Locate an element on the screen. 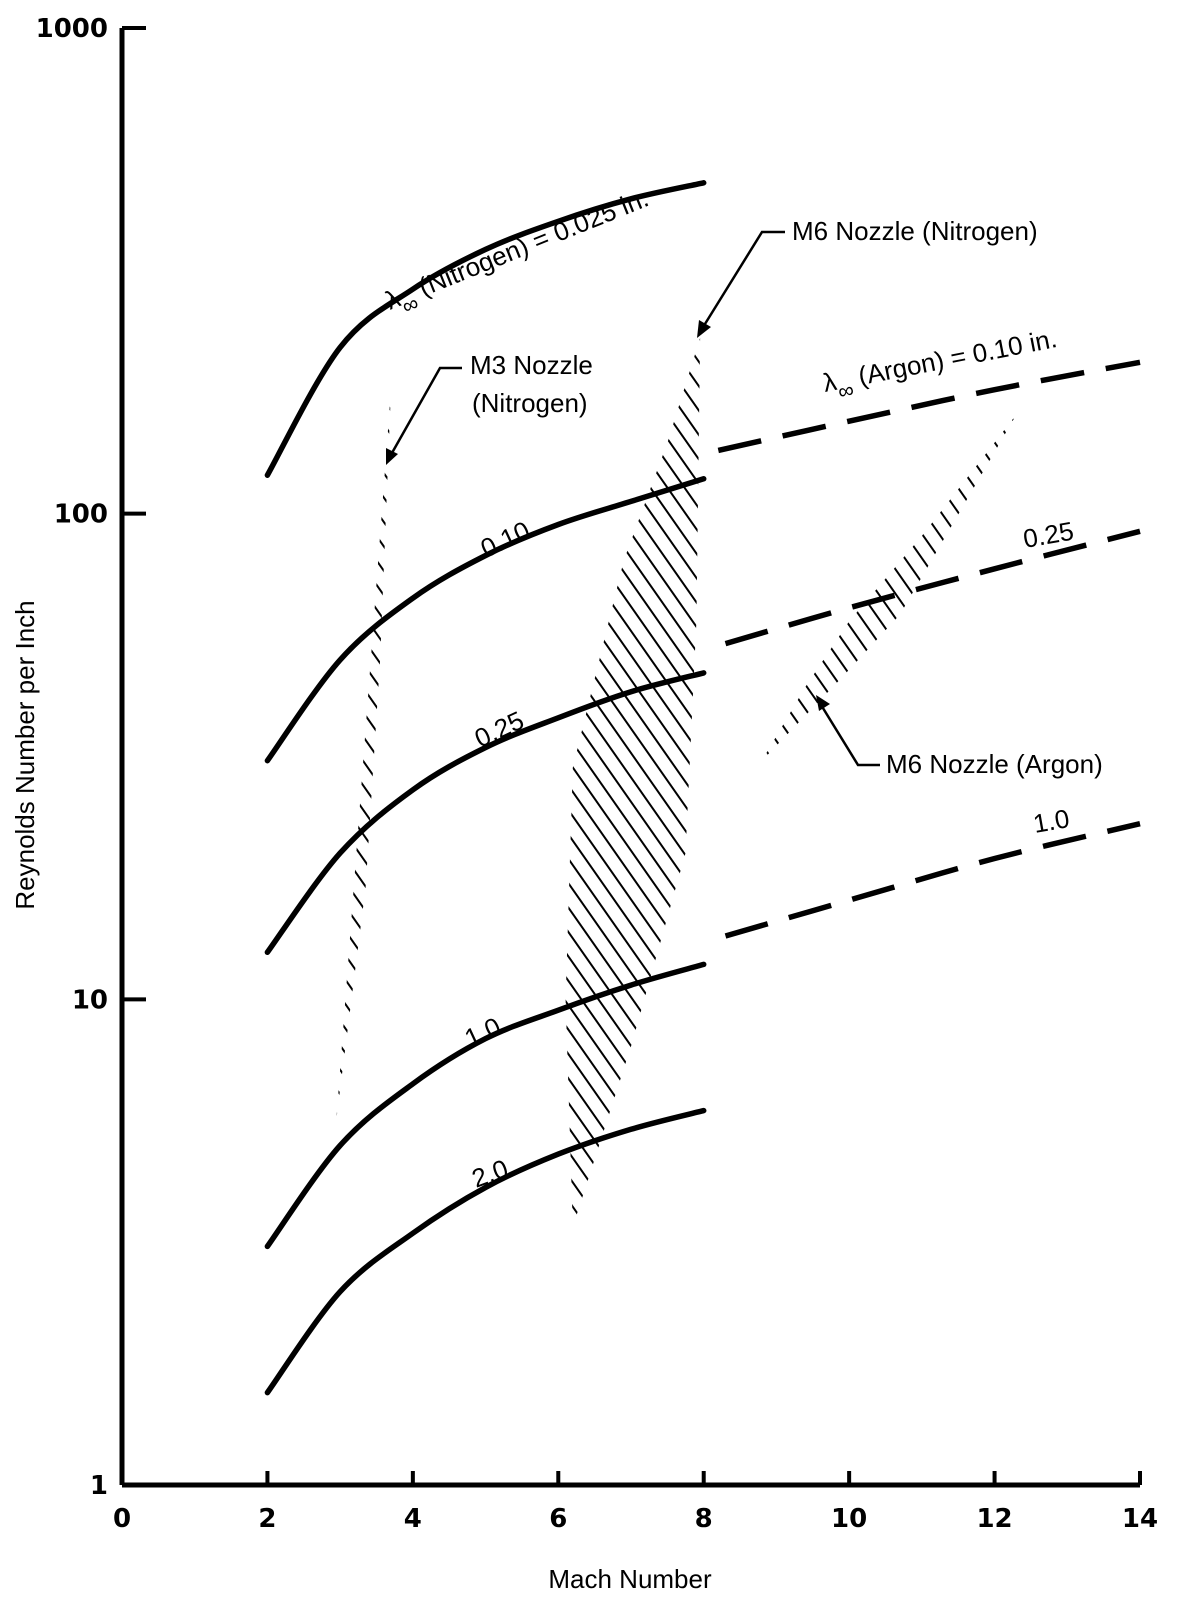 The image size is (1193, 1599). curve-label-argon-010: λ∞ (Argon) = 0.10 in. is located at coordinates (940, 365).